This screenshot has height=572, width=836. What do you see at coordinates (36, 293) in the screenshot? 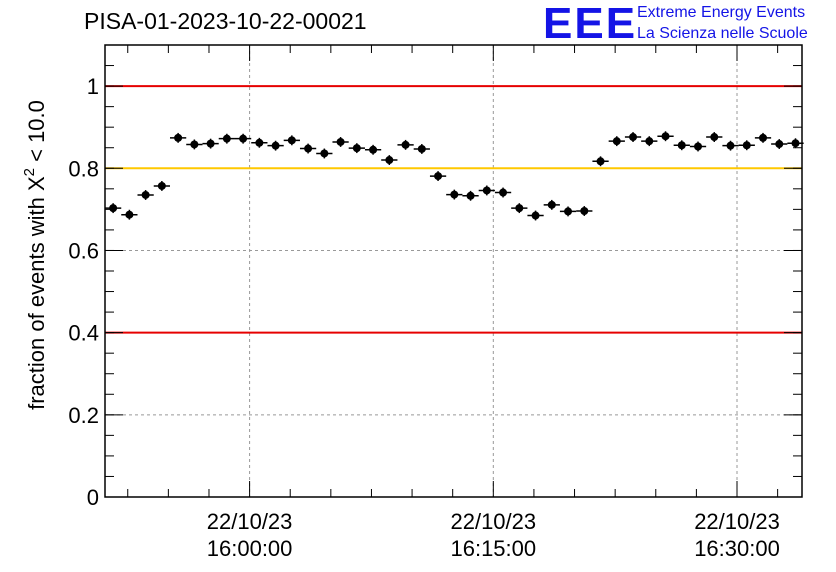
I see `y-axis-label-prefix: fraction of events with X` at bounding box center [36, 293].